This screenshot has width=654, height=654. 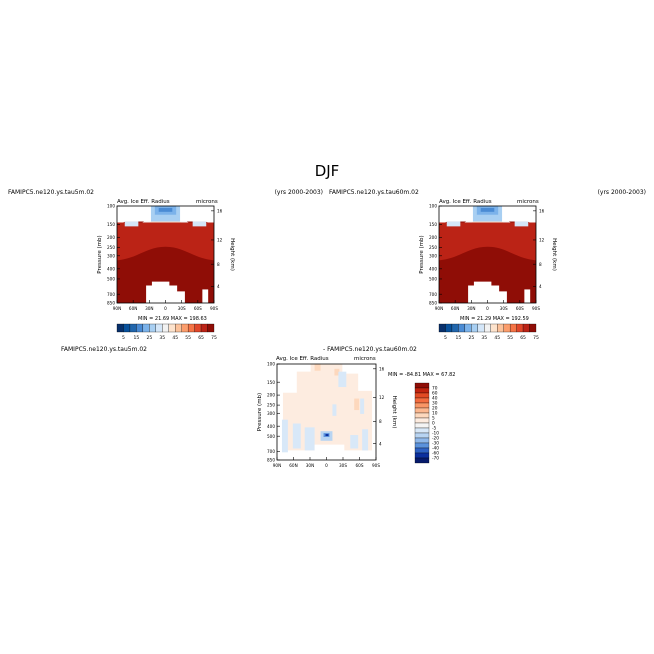 What do you see at coordinates (149, 308) in the screenshot?
I see `x-tick-label: 30N` at bounding box center [149, 308].